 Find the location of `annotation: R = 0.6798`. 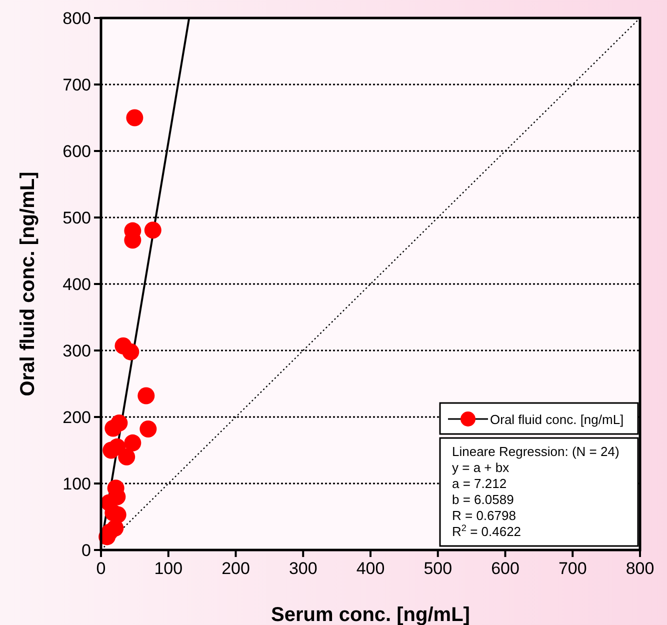

annotation: R = 0.6798 is located at coordinates (484, 515).